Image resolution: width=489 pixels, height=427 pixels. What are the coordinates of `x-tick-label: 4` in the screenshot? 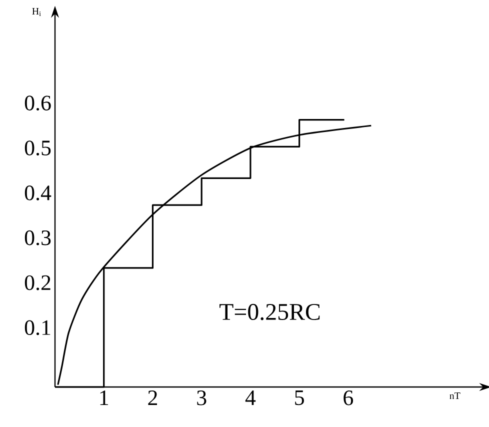 It's located at (250, 397).